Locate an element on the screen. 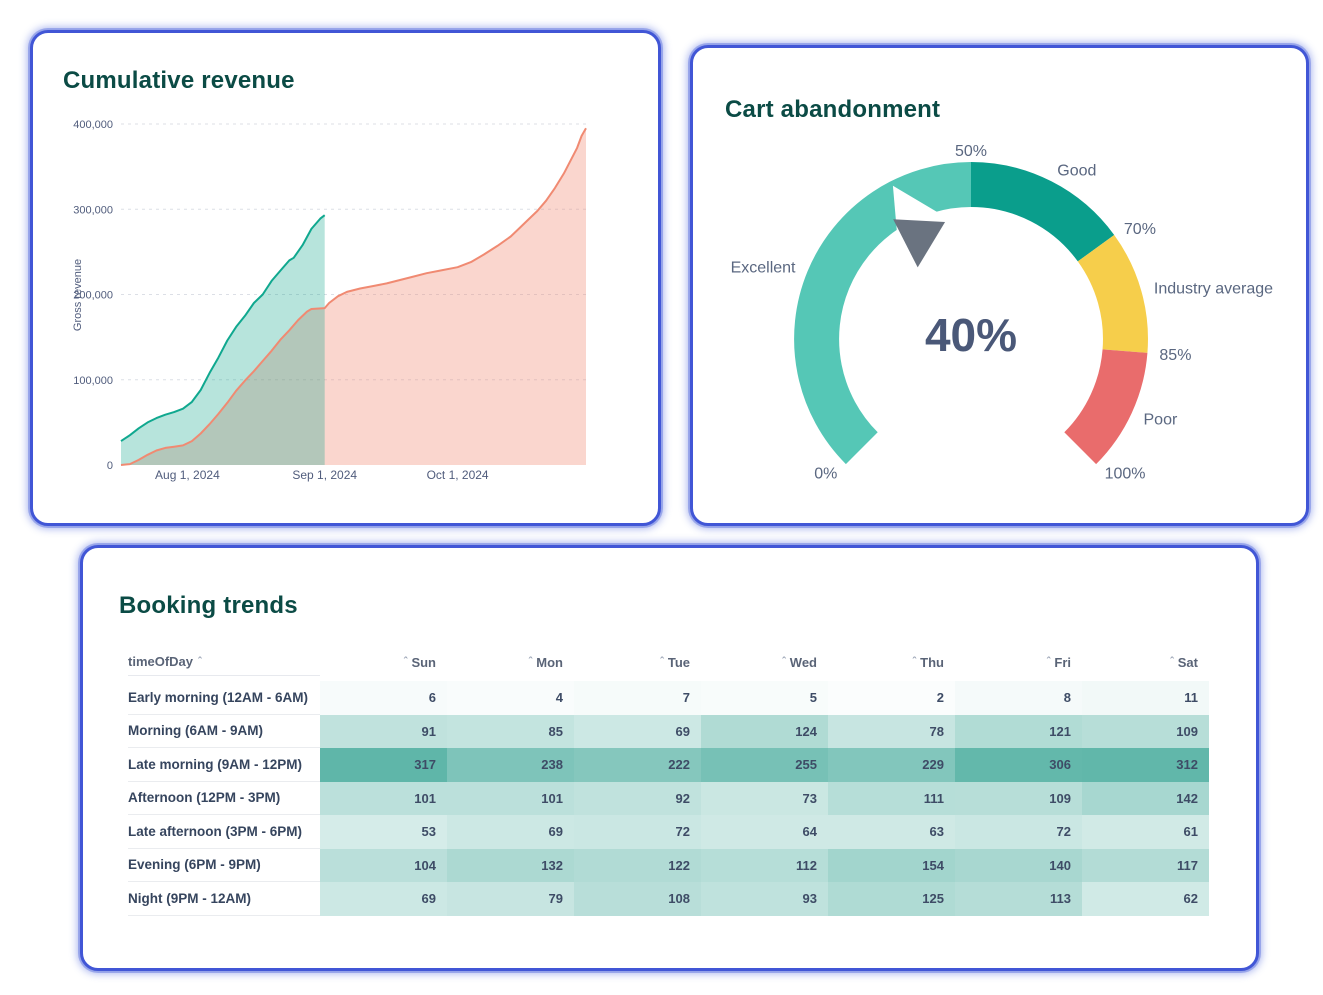 The height and width of the screenshot is (995, 1323). row-label: Night (9PM - 12AM) is located at coordinates (224, 899).